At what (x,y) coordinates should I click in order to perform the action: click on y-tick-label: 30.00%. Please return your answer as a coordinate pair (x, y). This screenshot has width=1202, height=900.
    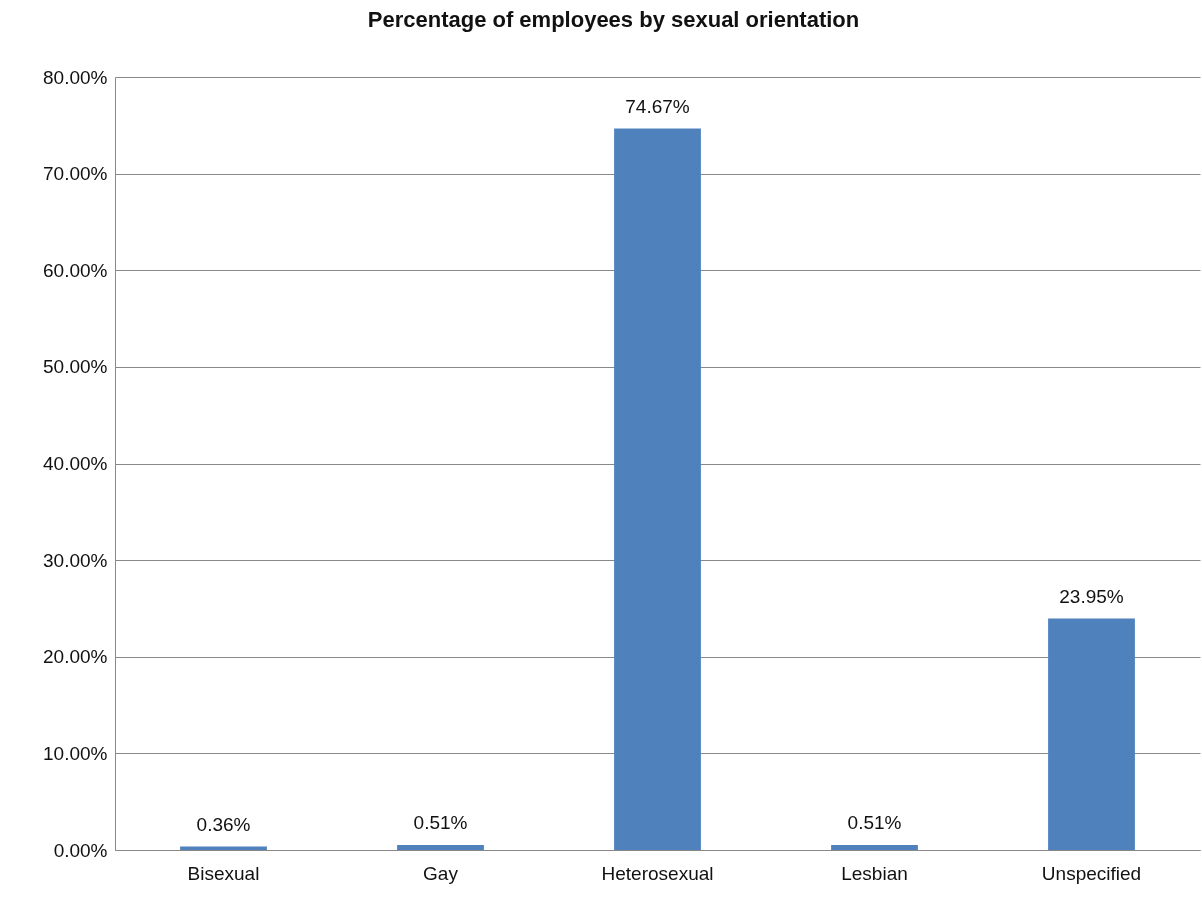
    Looking at the image, I should click on (75, 560).